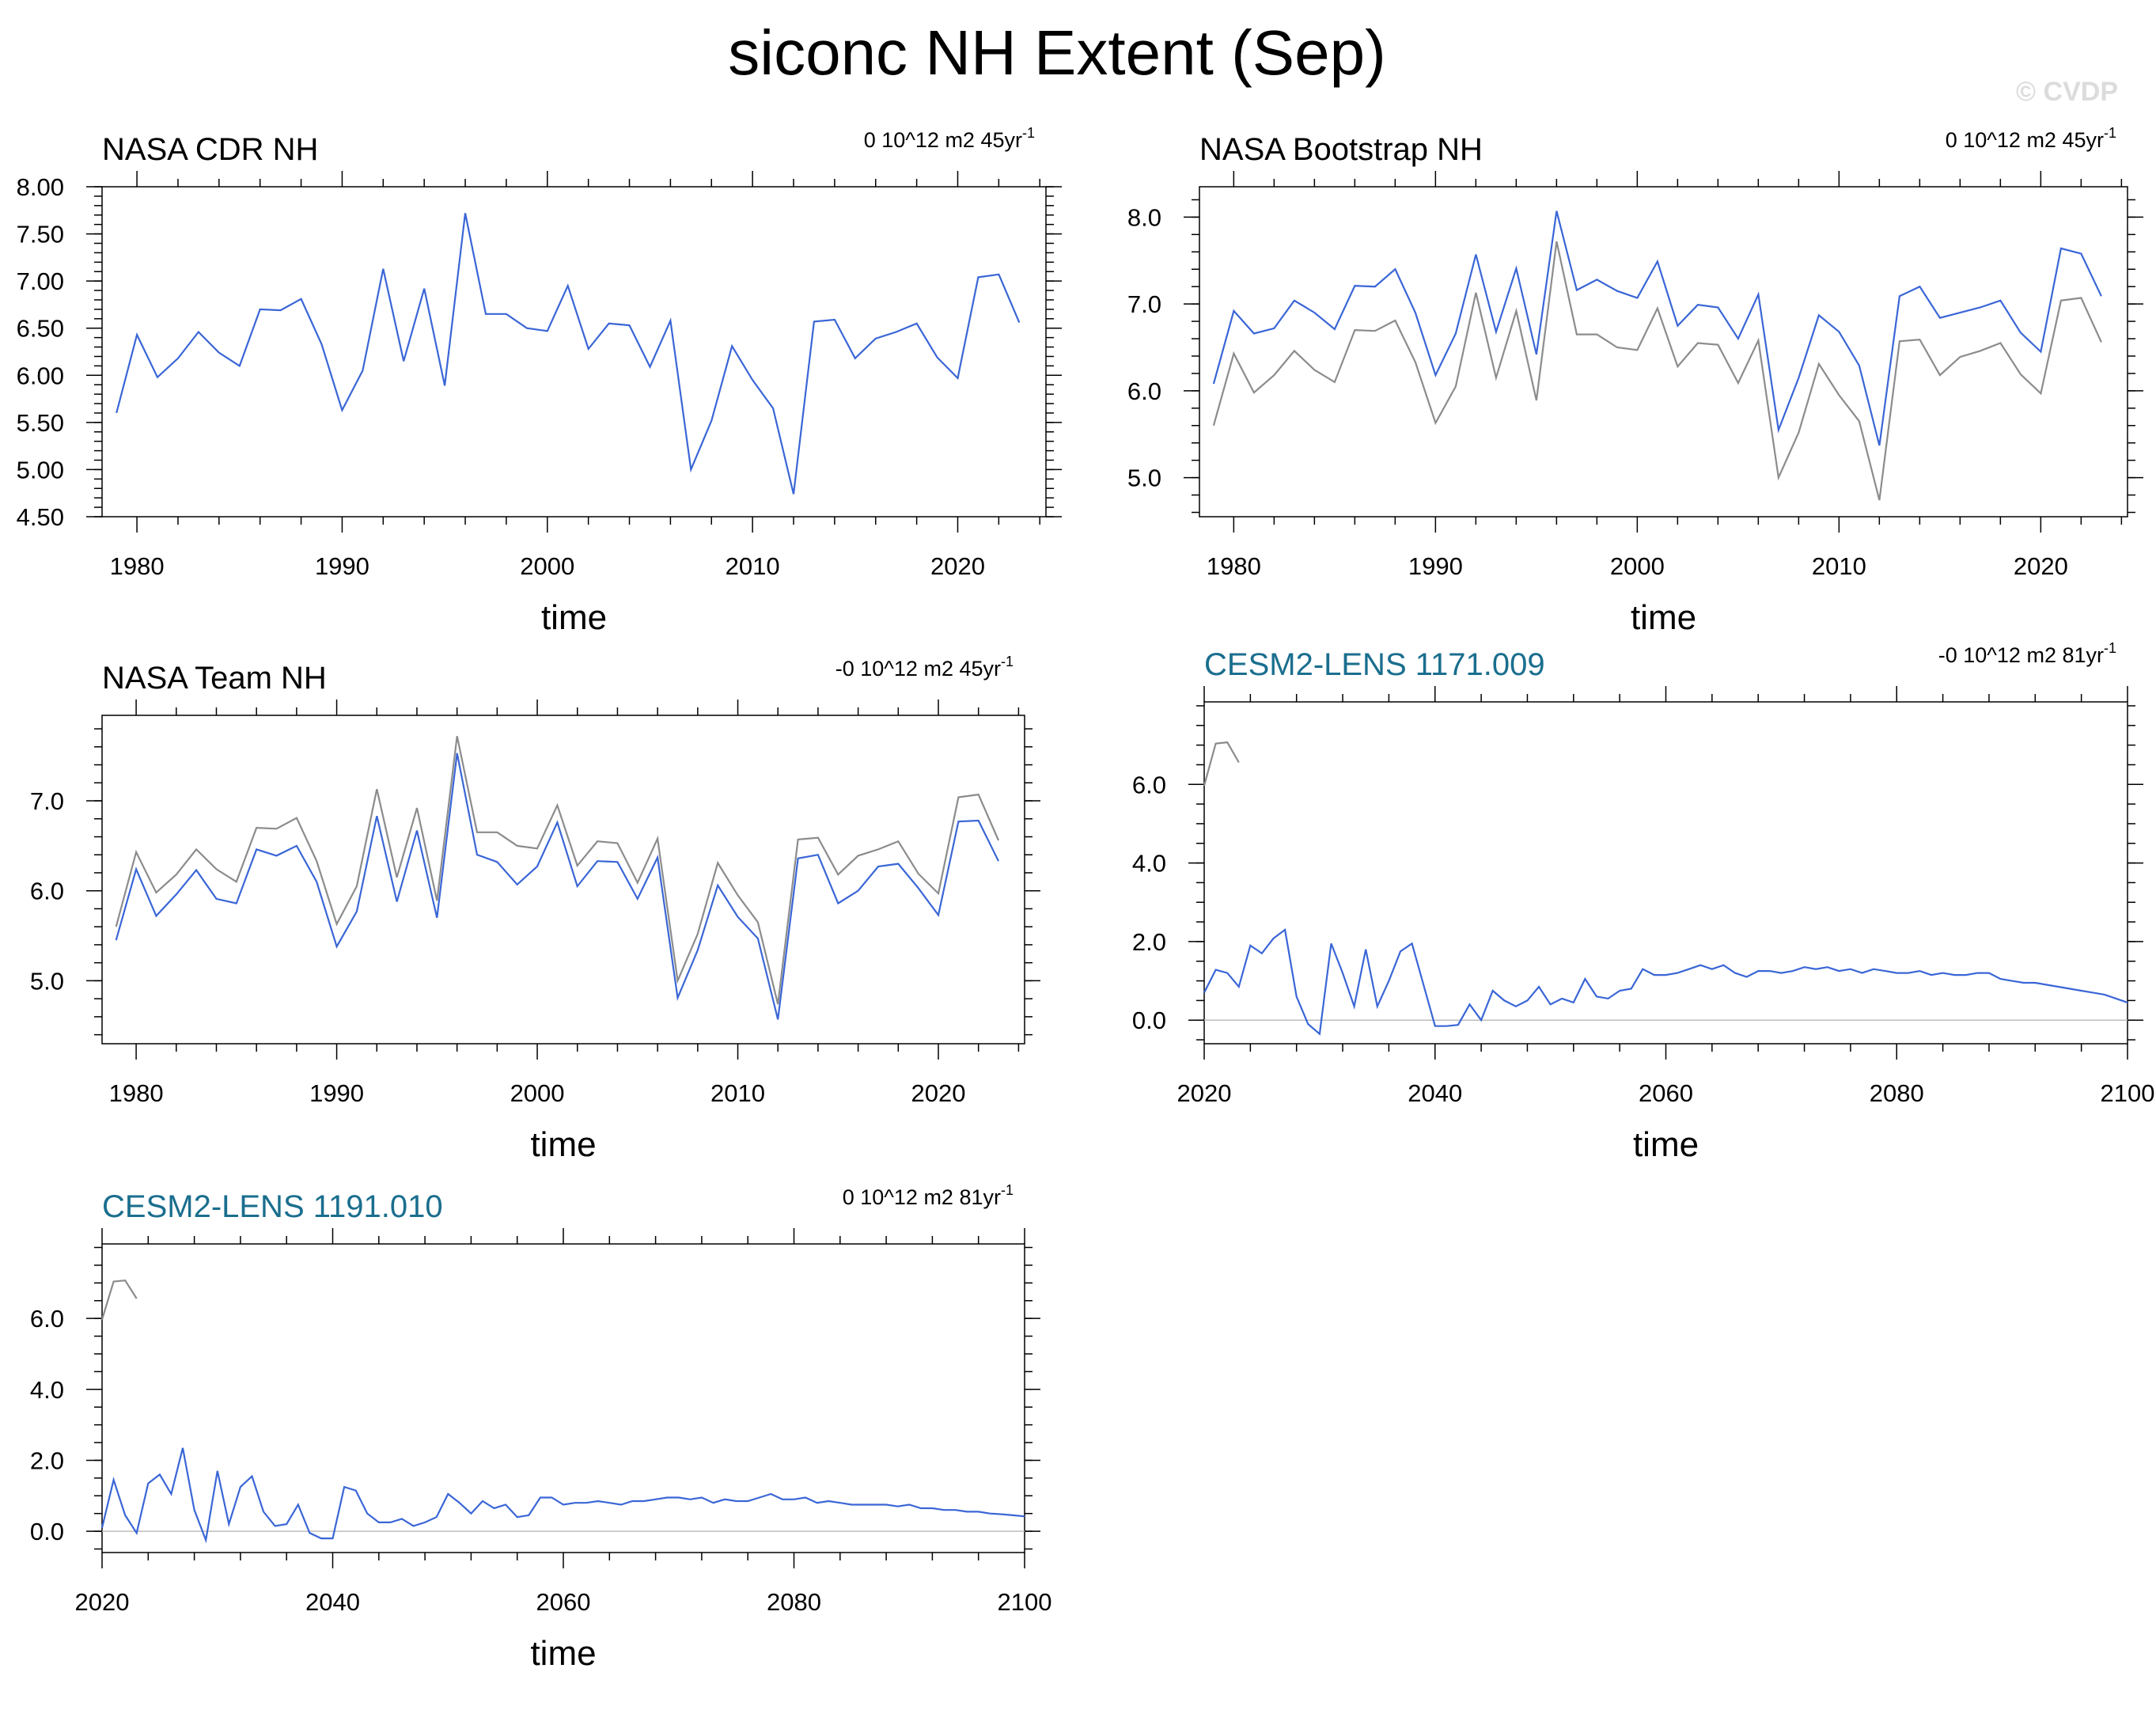 The image size is (2156, 1710). I want to click on panel-title: NASA CDR NH, so click(210, 149).